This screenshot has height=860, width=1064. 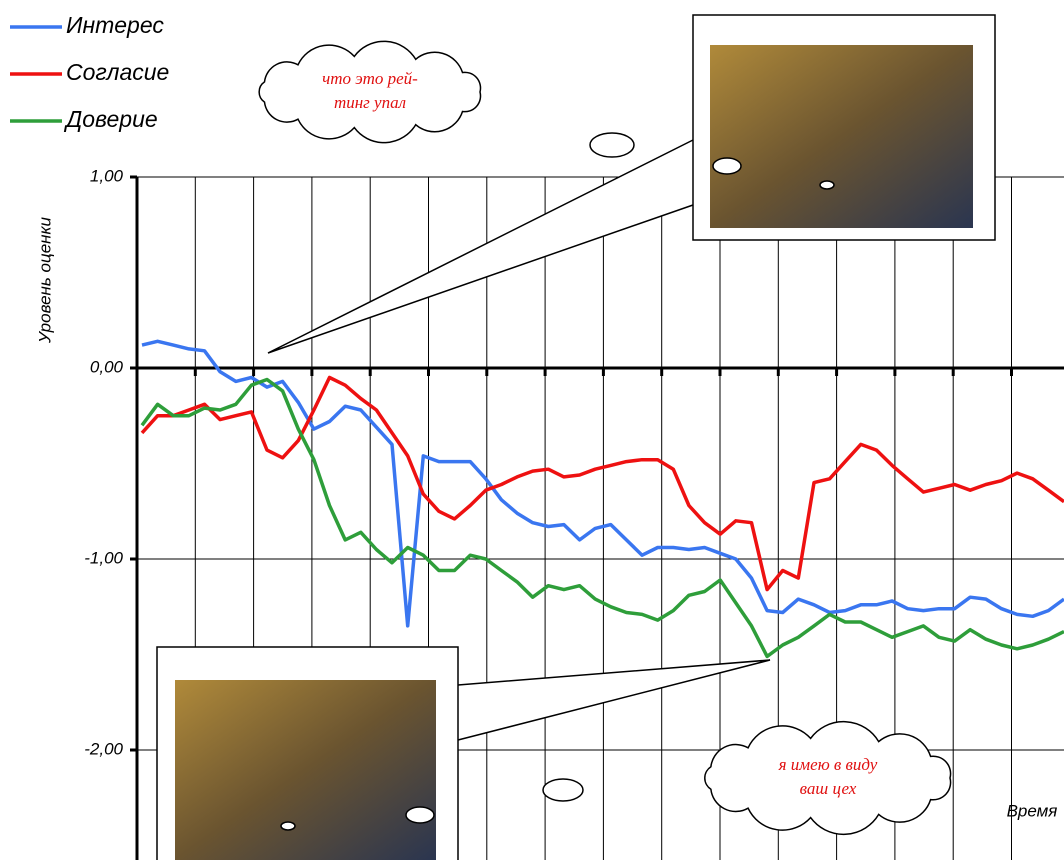 What do you see at coordinates (828, 764) in the screenshot?
I see `annotation: я имею в виду` at bounding box center [828, 764].